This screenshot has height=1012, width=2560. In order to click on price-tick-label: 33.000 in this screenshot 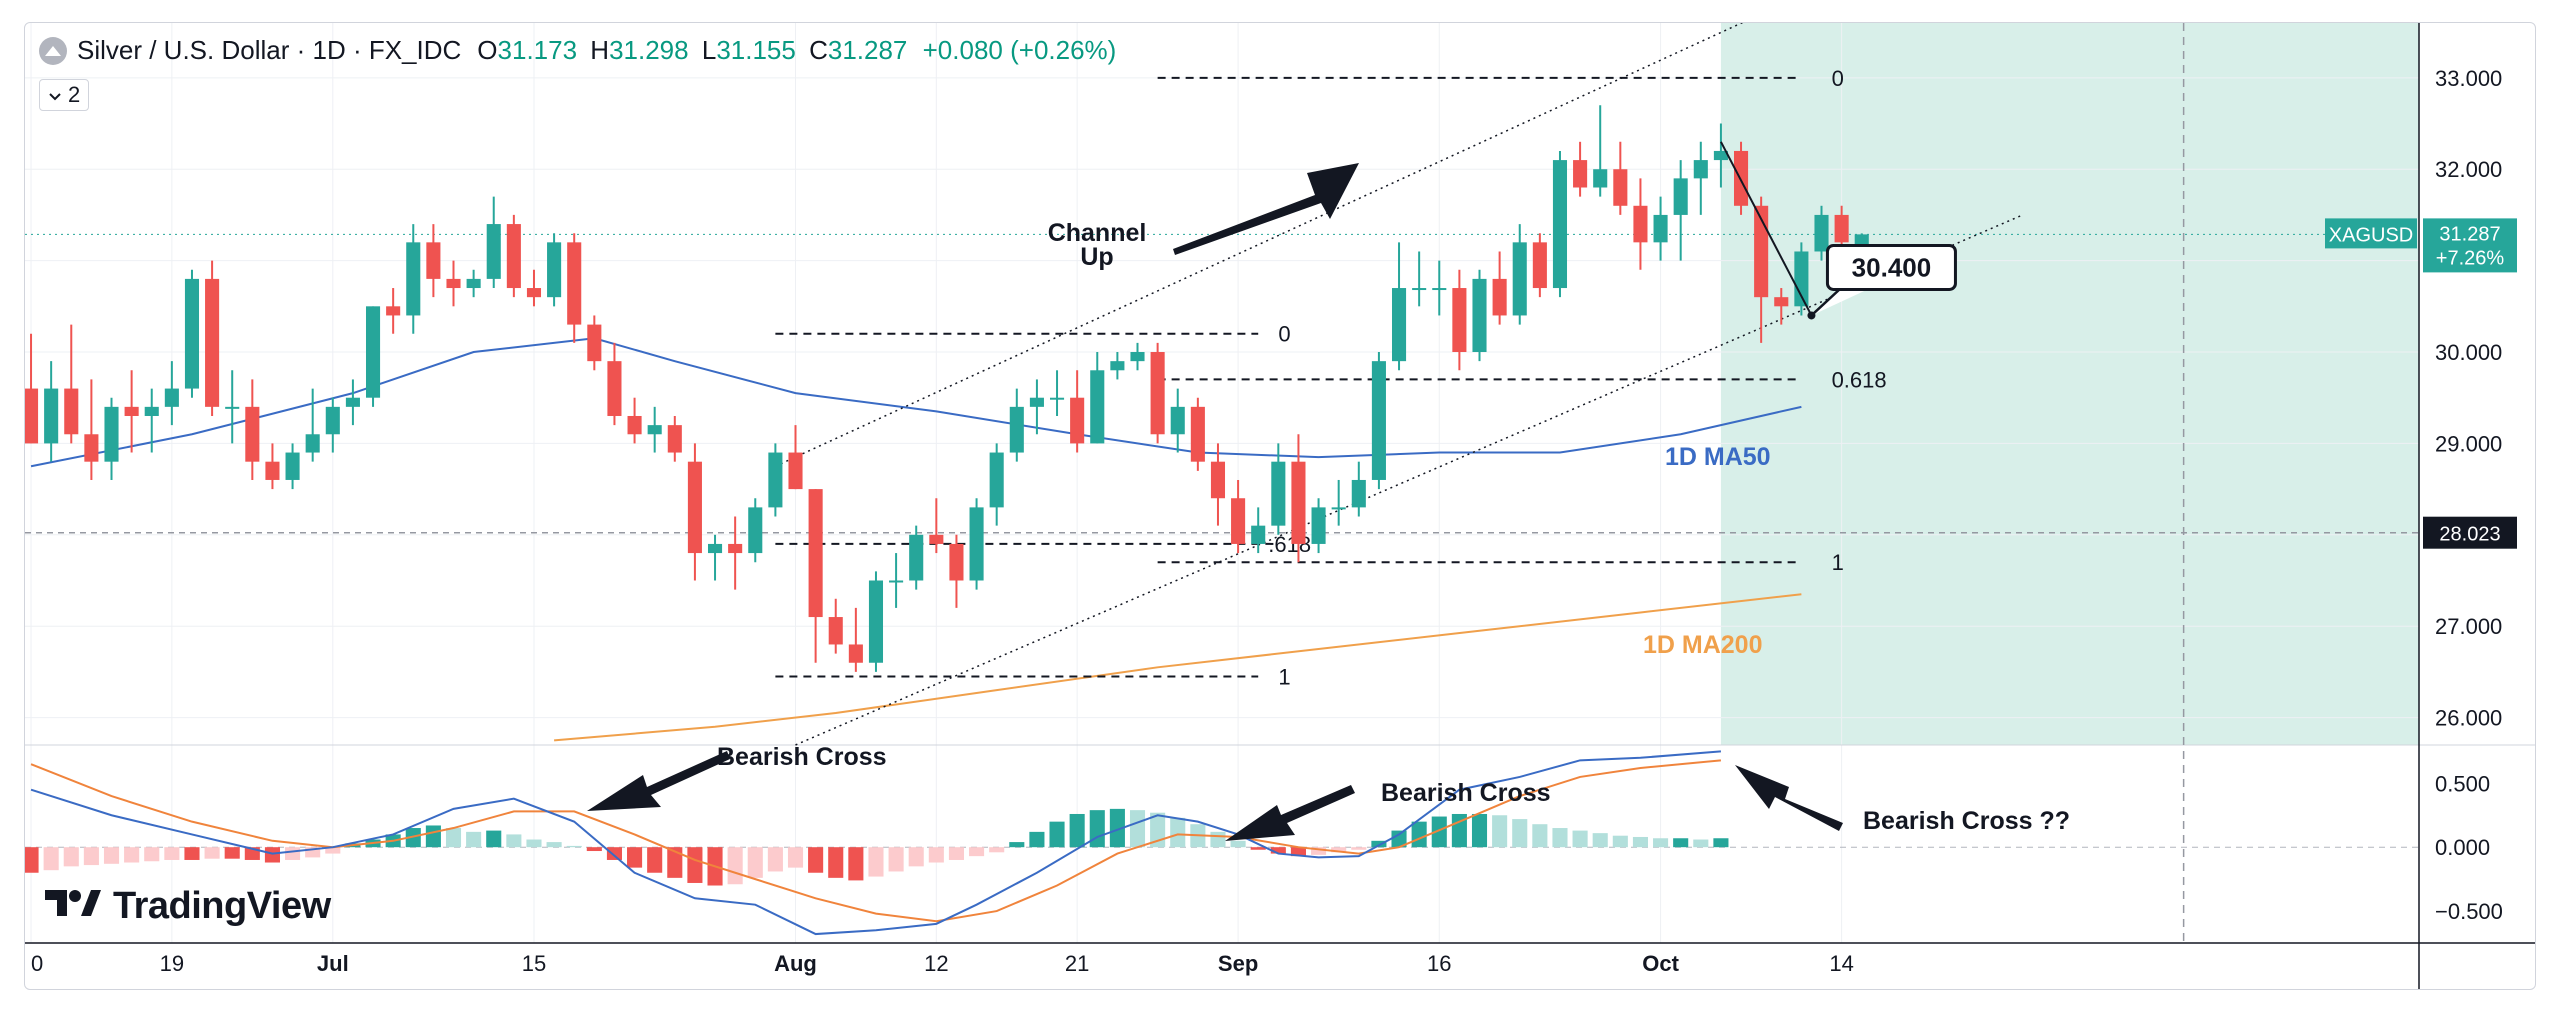, I will do `click(2468, 78)`.